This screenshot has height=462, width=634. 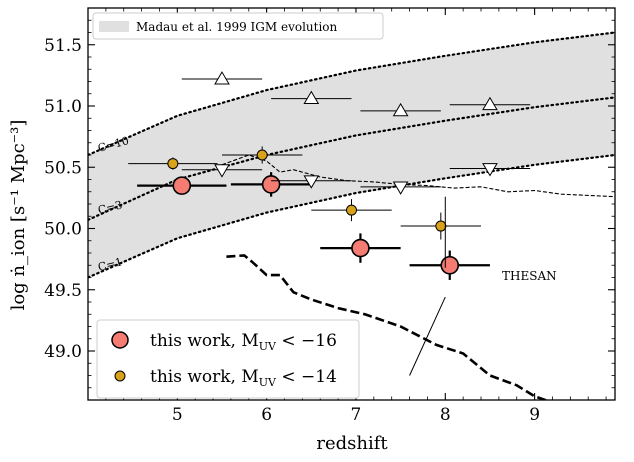 What do you see at coordinates (63, 291) in the screenshot?
I see `y-tick-label-1: 49.5` at bounding box center [63, 291].